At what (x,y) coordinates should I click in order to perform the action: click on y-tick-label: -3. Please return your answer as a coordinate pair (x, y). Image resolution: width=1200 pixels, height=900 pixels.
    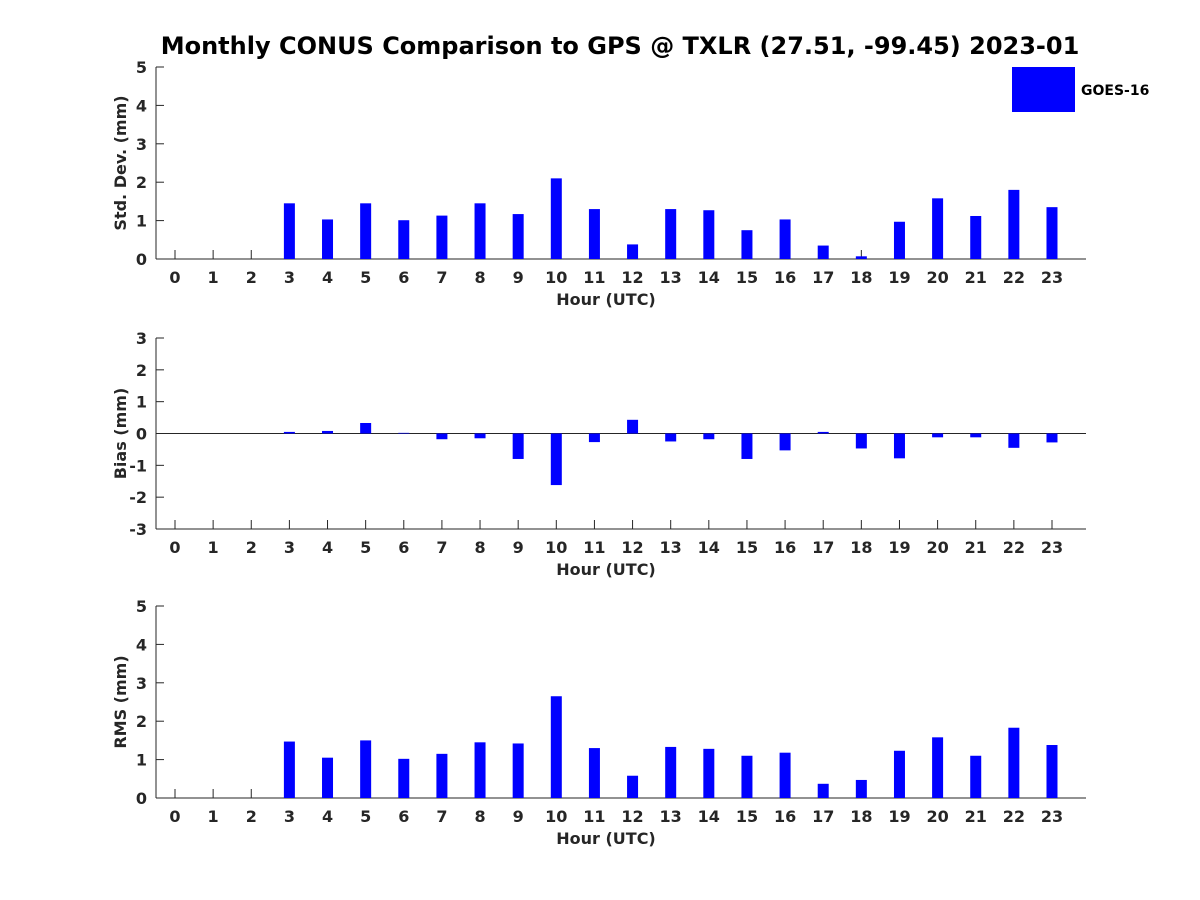
    Looking at the image, I should click on (138, 529).